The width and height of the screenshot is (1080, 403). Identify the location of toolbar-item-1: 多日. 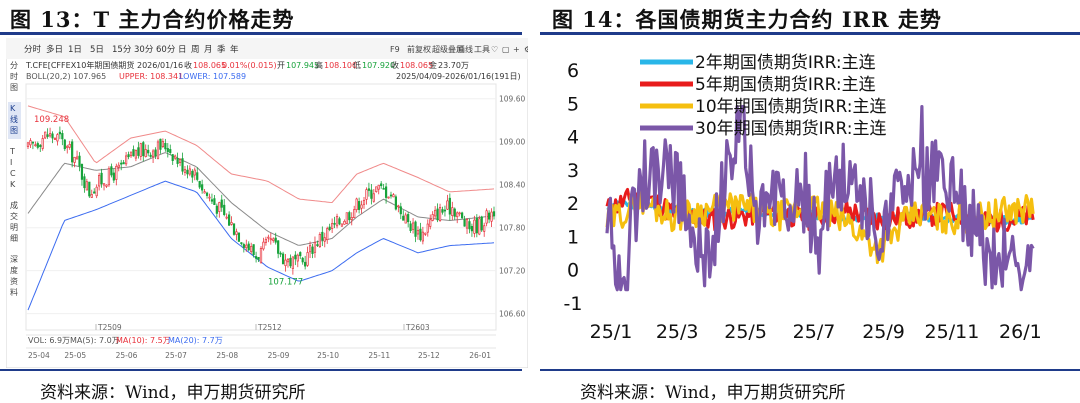
(54, 49).